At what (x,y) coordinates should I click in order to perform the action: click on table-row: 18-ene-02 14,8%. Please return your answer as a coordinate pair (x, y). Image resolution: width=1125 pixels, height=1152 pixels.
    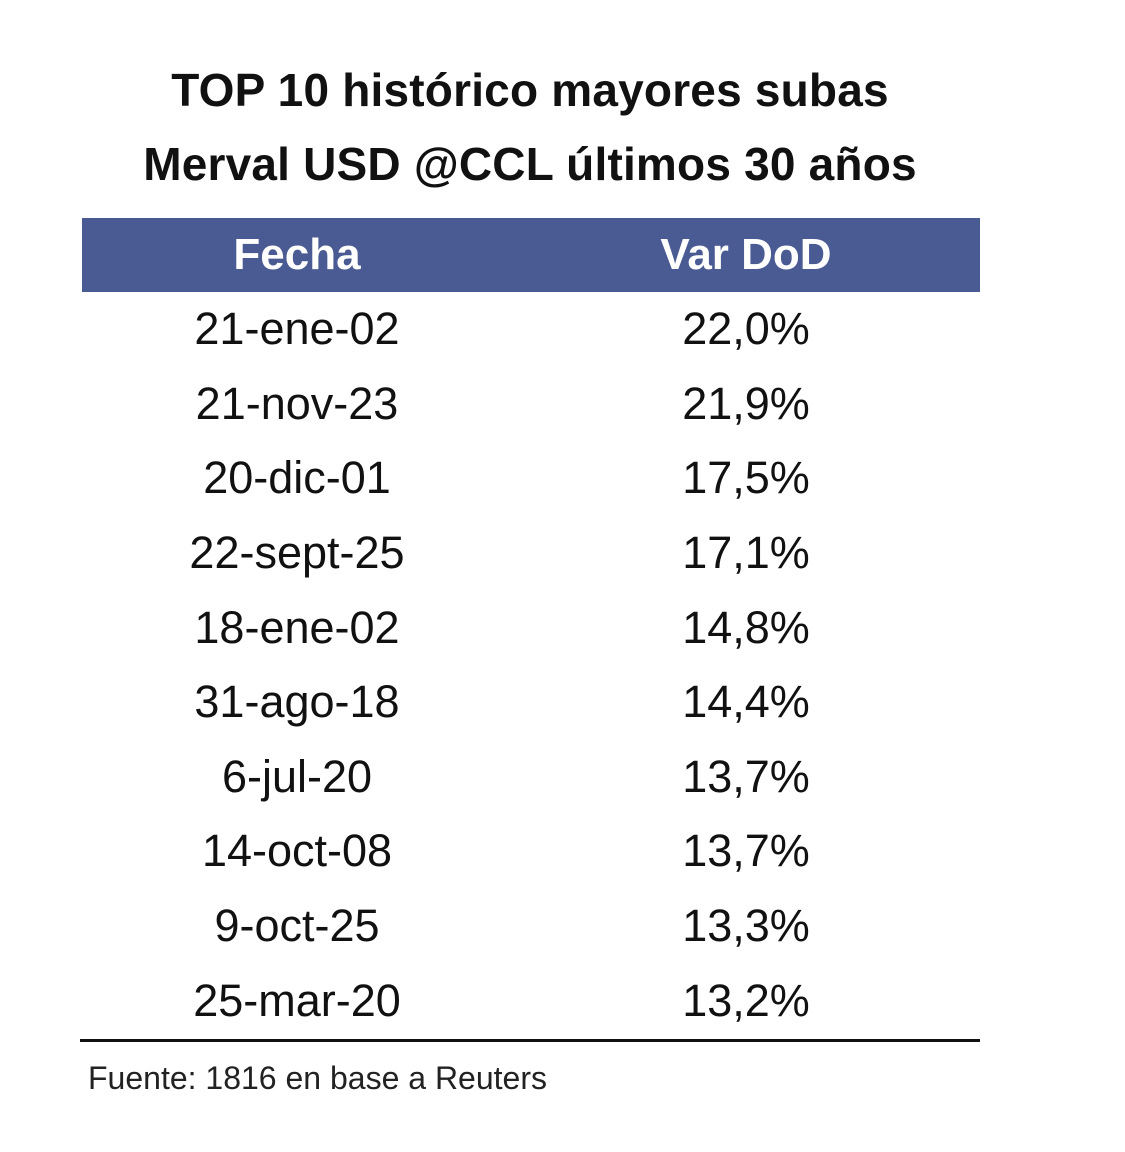
    Looking at the image, I should click on (531, 627).